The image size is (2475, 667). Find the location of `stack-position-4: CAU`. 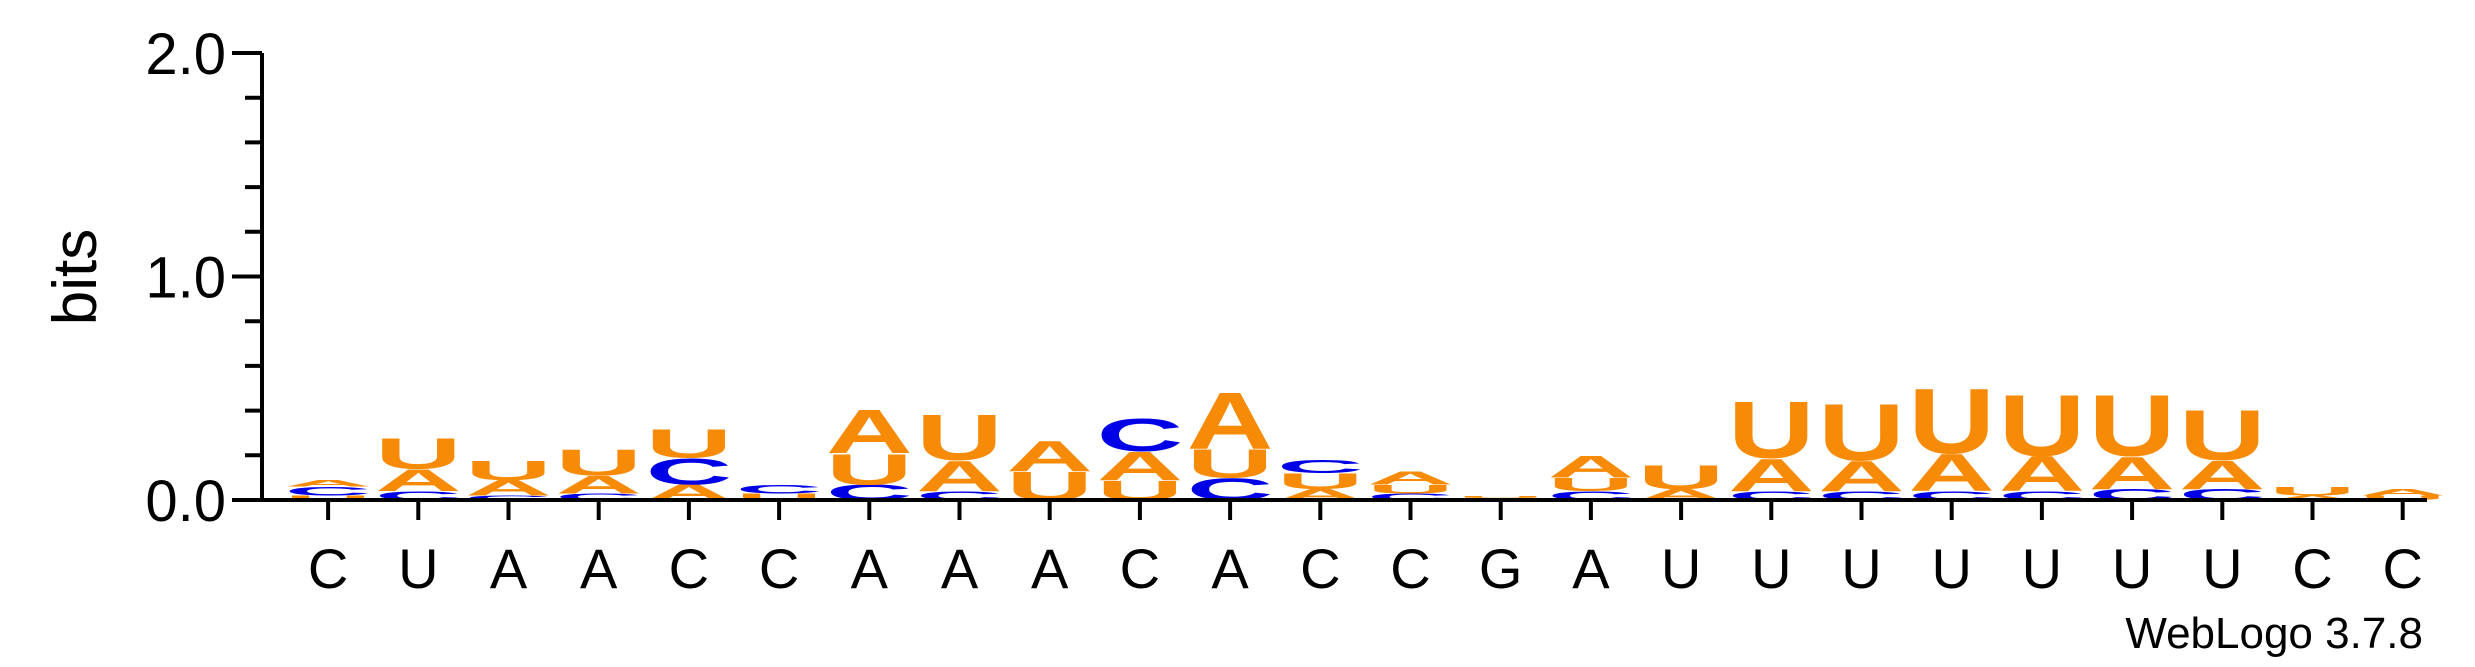

stack-position-4: CAU is located at coordinates (598, 472).